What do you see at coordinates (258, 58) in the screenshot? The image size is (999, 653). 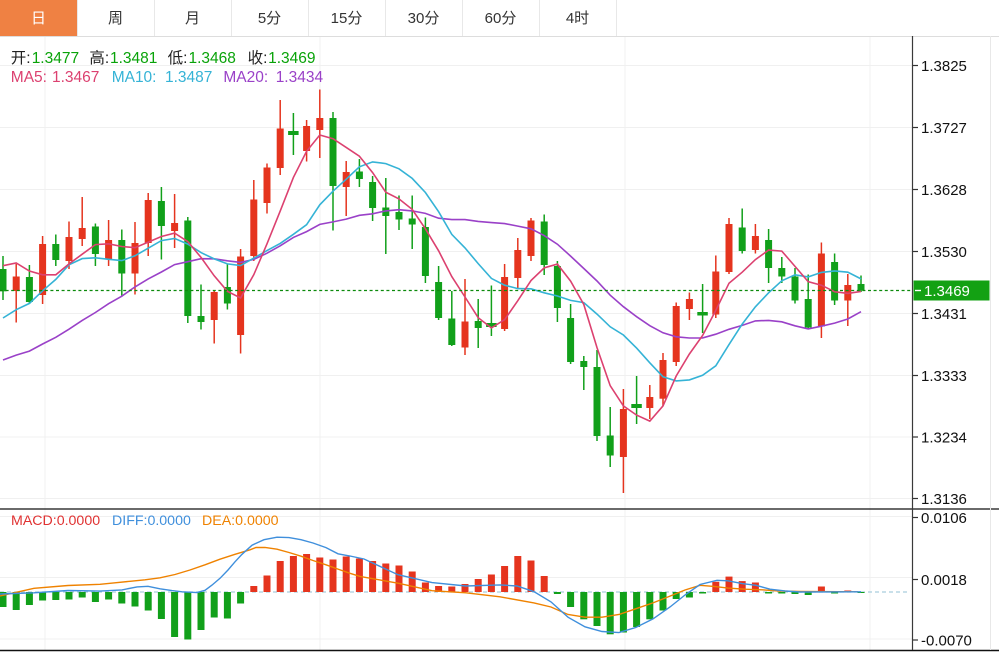 I see `svg-text: 收:` at bounding box center [258, 58].